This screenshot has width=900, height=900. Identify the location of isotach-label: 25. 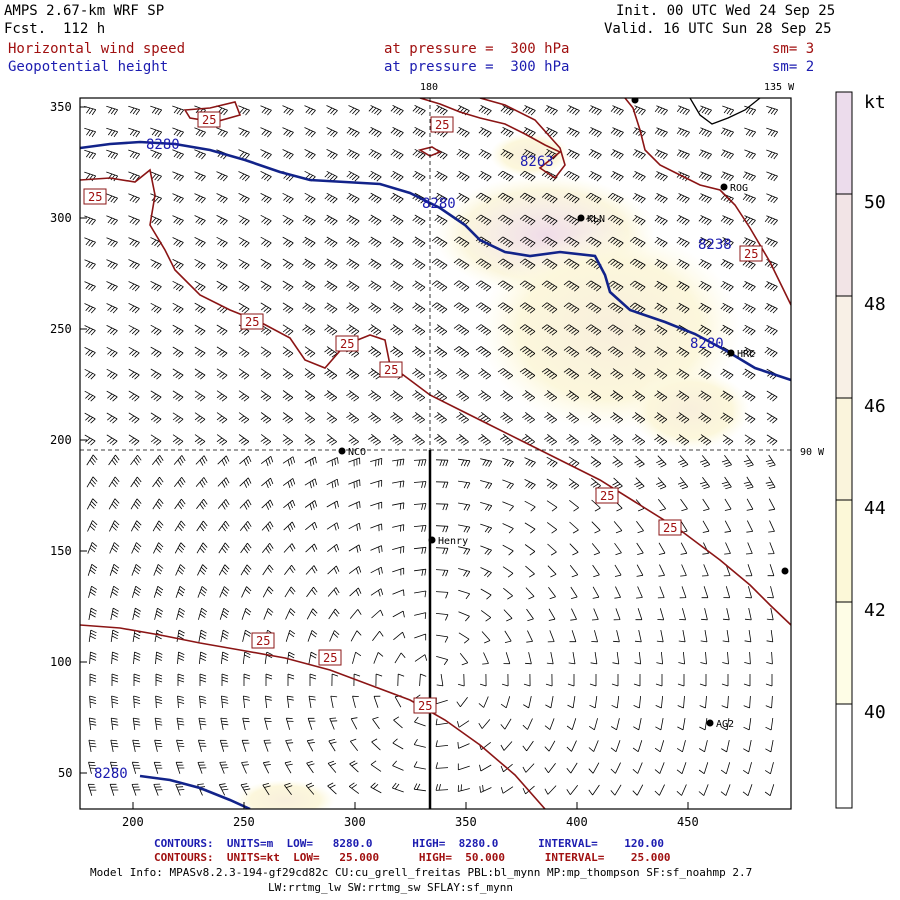
(751, 253).